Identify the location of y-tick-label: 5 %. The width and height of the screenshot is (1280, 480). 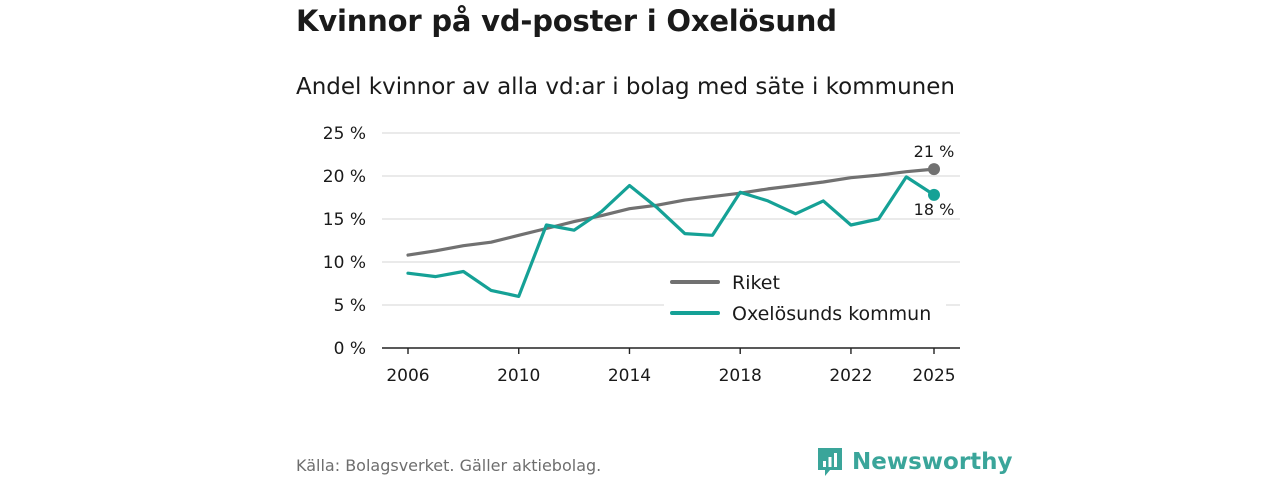
(350, 306).